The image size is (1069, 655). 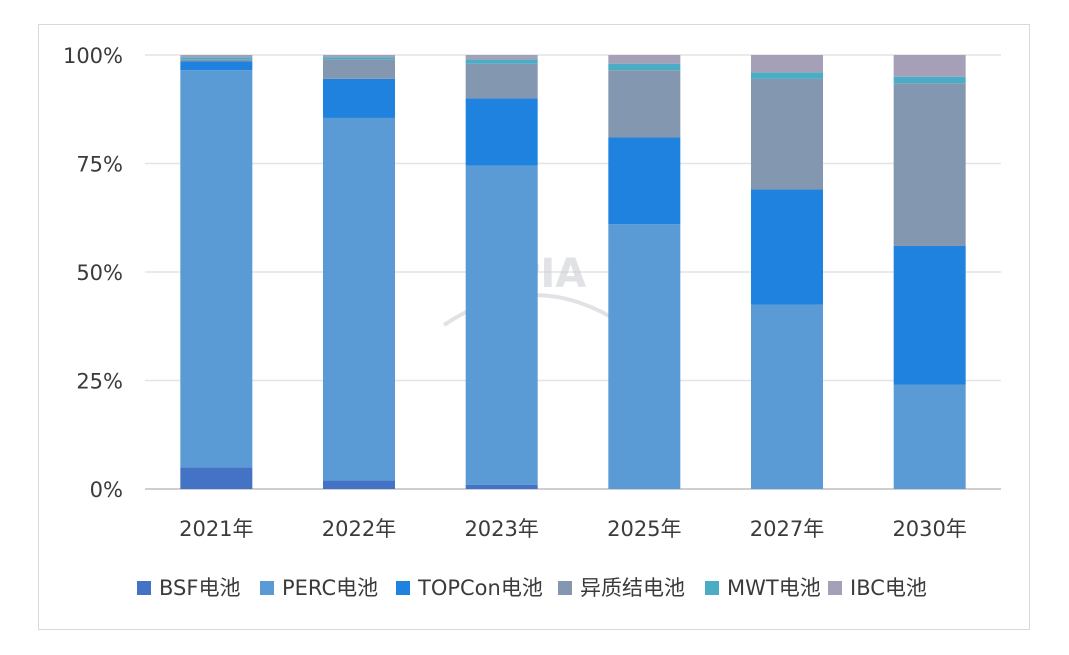 I want to click on y-tick-label: 25%, so click(x=99, y=382).